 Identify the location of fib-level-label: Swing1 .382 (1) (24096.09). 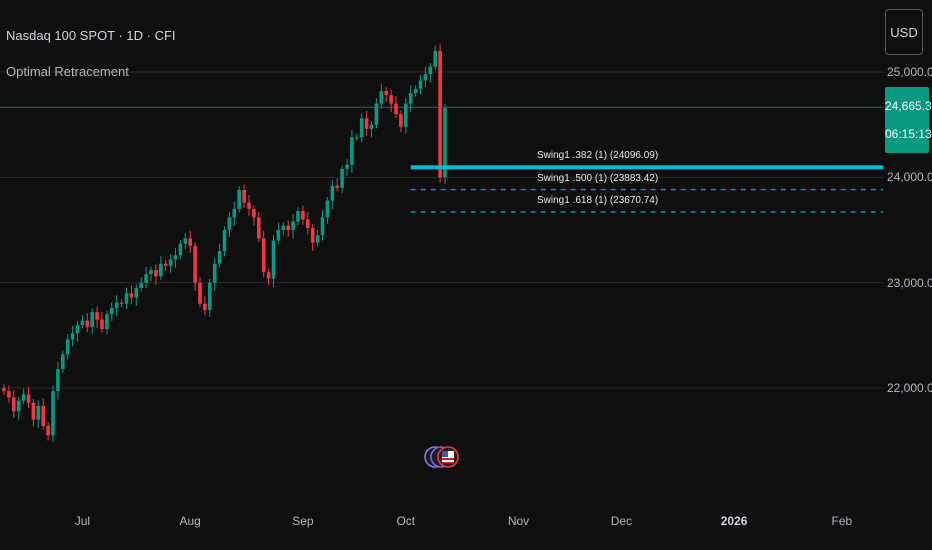
(598, 156).